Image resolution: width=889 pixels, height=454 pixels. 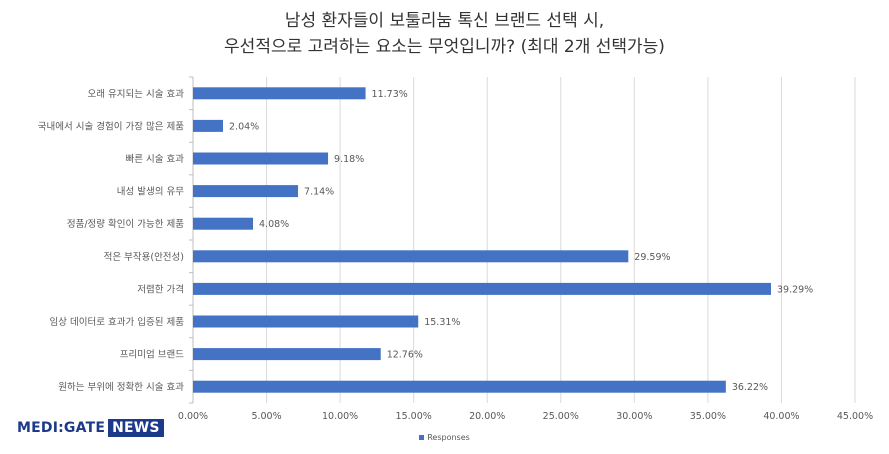 What do you see at coordinates (781, 416) in the screenshot?
I see `x-tick-label: 40.00%` at bounding box center [781, 416].